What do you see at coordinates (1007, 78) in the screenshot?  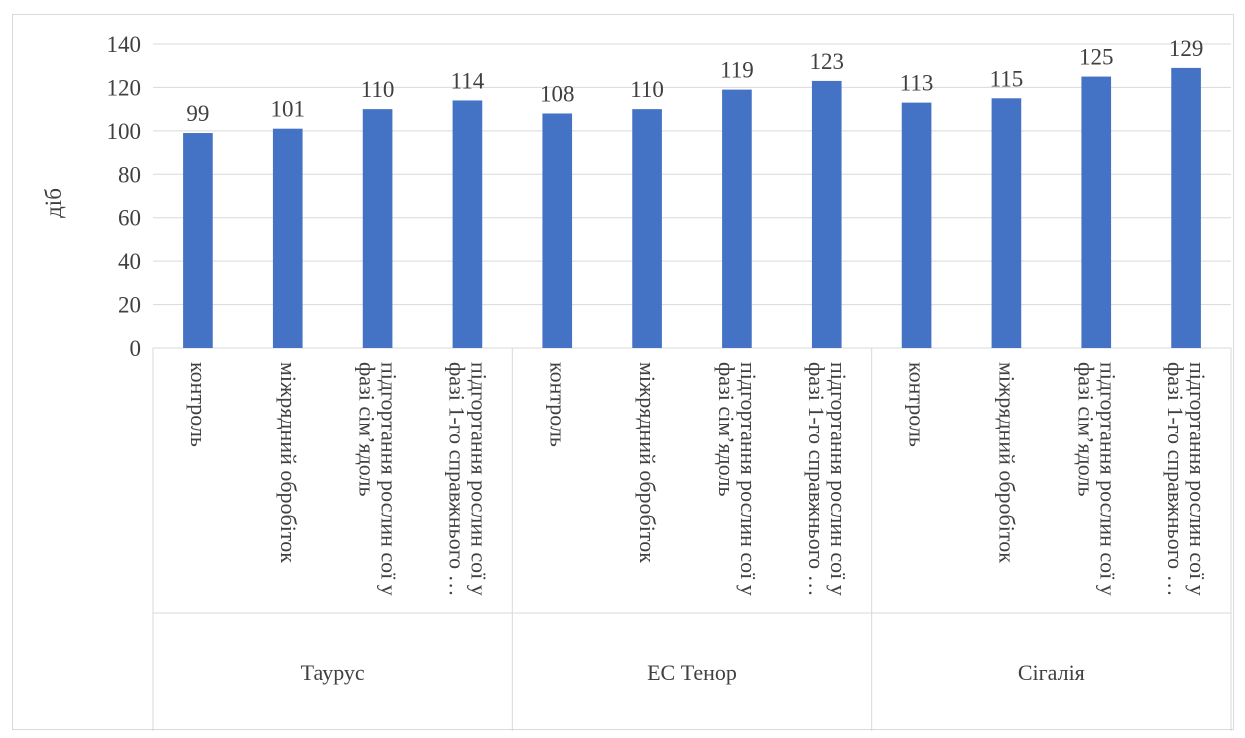 I see `data-label: 115` at bounding box center [1007, 78].